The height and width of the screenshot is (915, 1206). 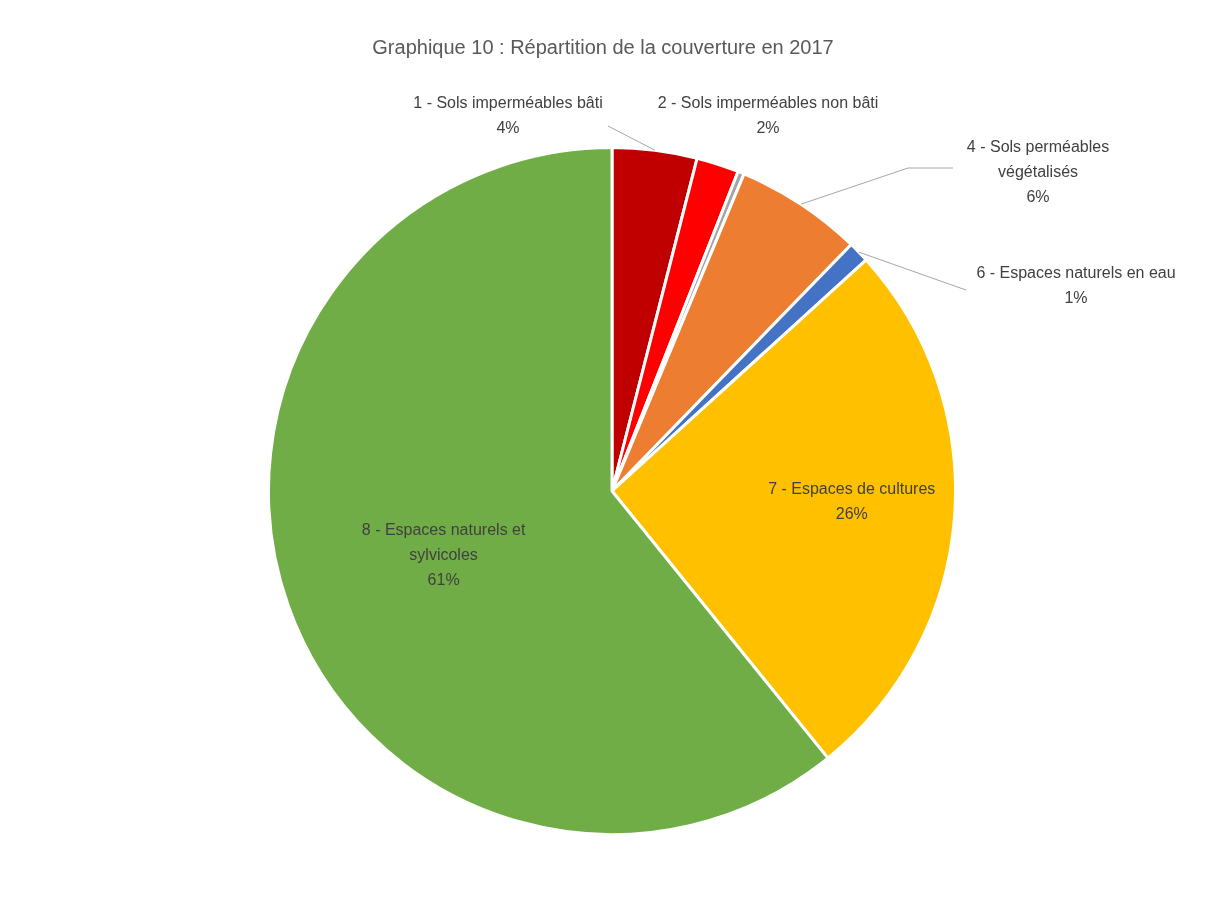 I want to click on slice-label: 1 - Sols imperméables bâti, so click(x=508, y=103).